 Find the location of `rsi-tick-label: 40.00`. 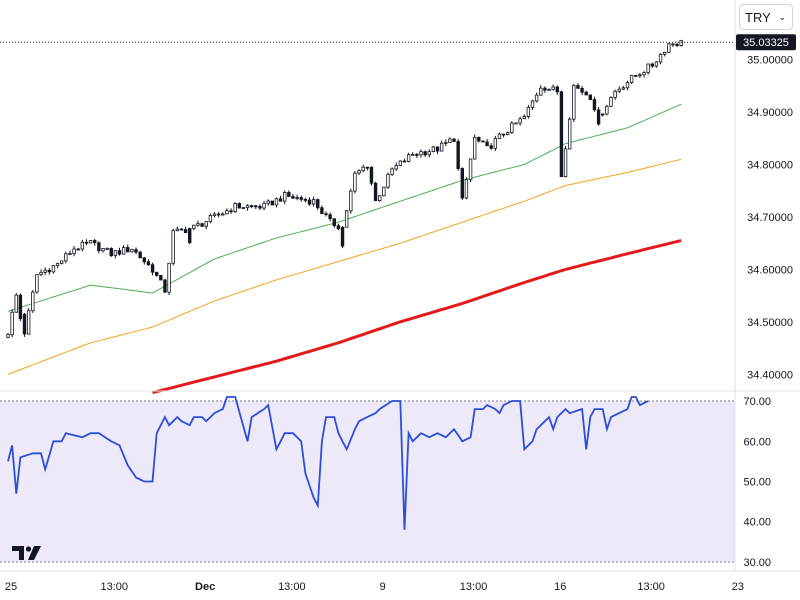

rsi-tick-label: 40.00 is located at coordinates (757, 523).